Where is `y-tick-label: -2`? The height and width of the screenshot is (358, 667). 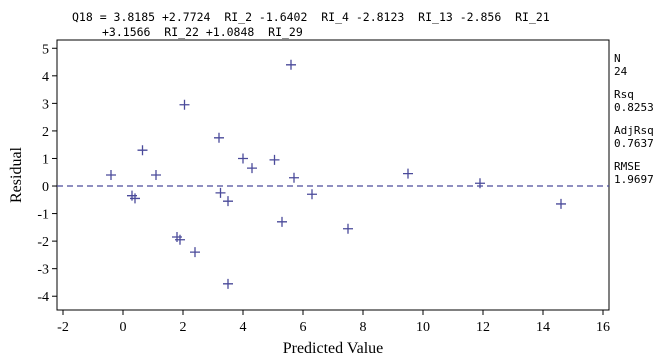
y-tick-label: -2 is located at coordinates (43, 242).